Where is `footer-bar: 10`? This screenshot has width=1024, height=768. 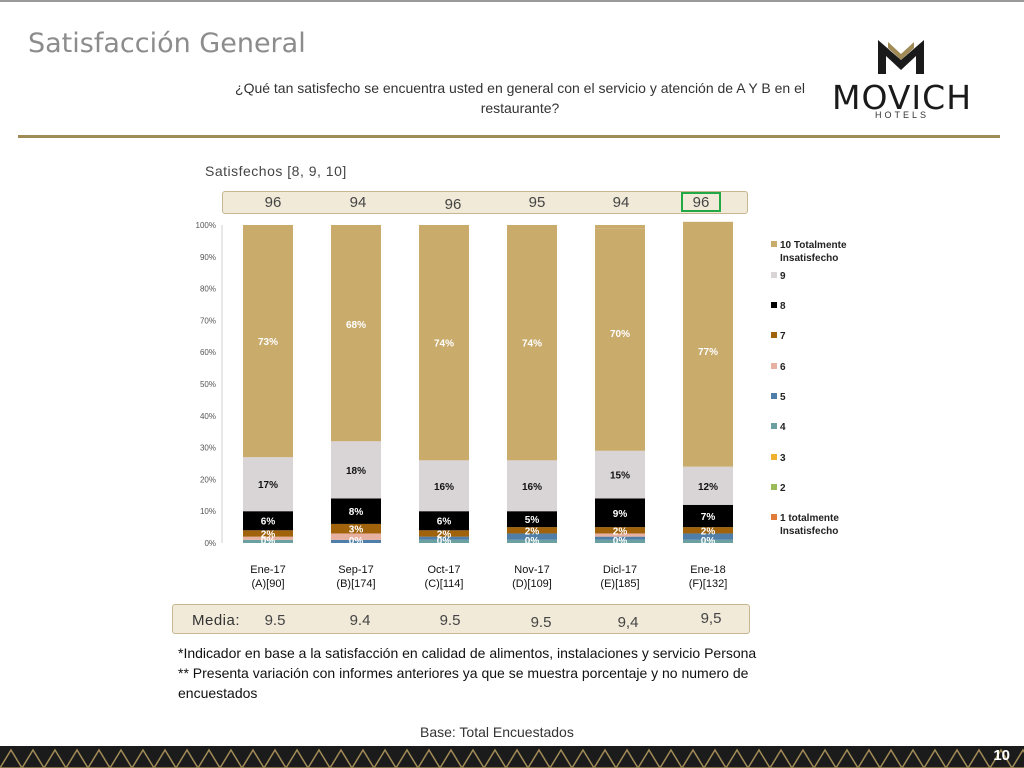 footer-bar: 10 is located at coordinates (512, 757).